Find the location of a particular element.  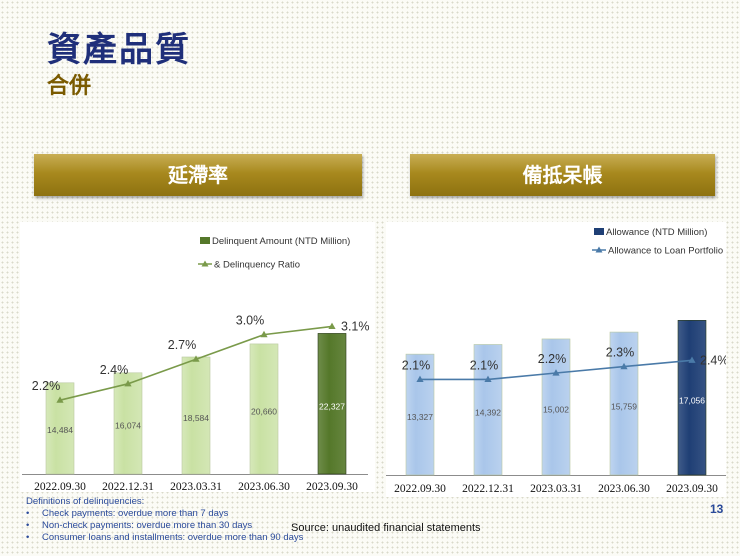

bar-value-label: 18,584 is located at coordinates (196, 418).